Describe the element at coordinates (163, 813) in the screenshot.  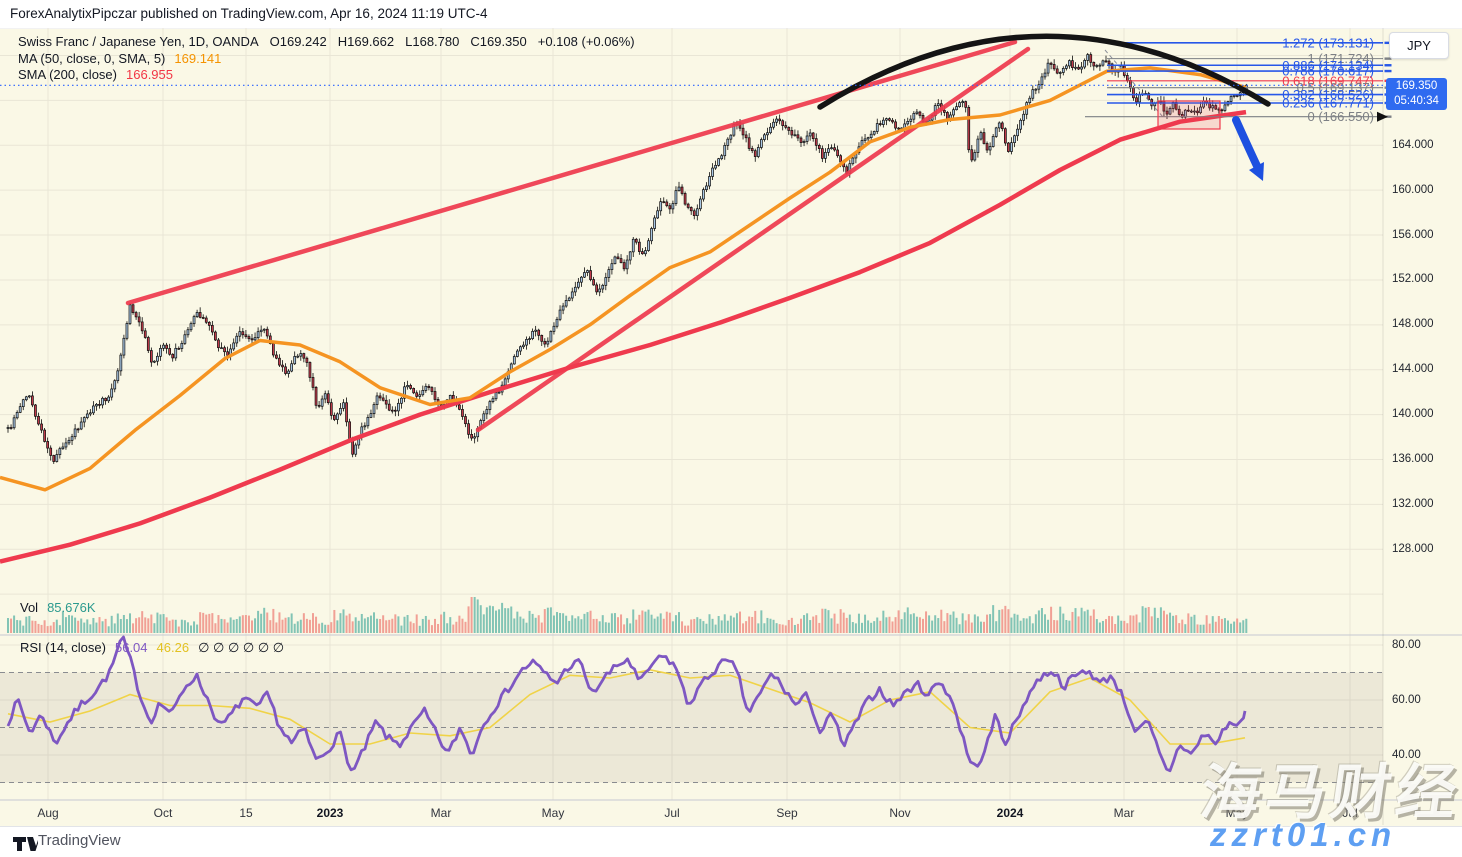
I see `time-tick-label: Oct` at that location.